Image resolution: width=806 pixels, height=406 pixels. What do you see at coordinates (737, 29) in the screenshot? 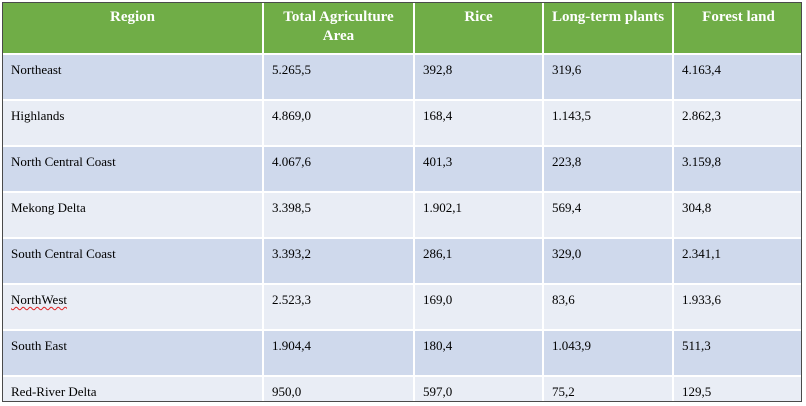
I see `header-forest-land: Forest land` at bounding box center [737, 29].